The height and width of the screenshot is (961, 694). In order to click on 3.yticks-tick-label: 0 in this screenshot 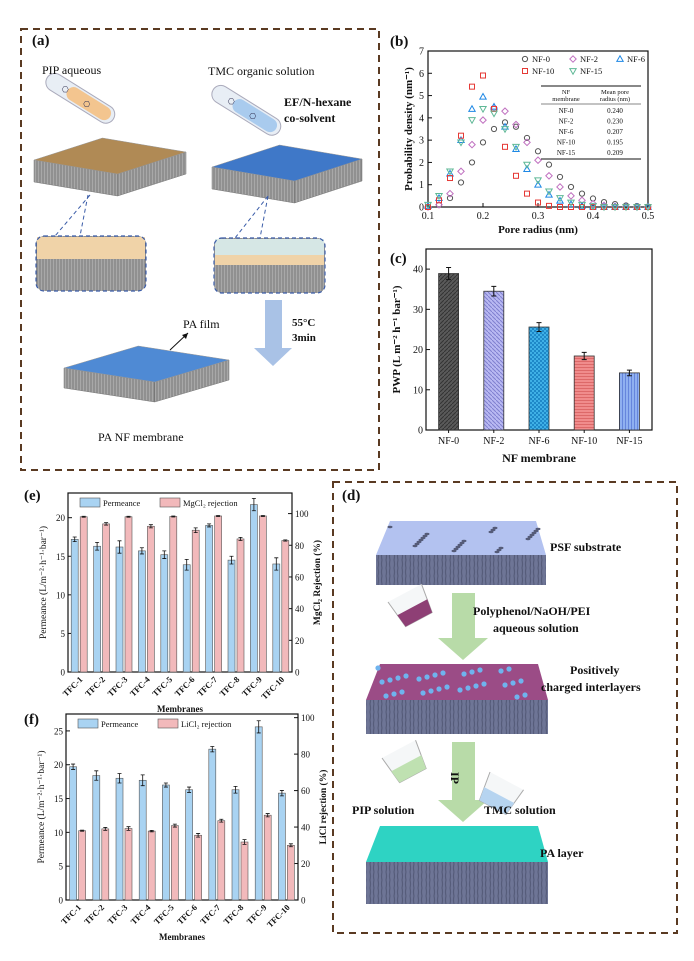, I will do `click(61, 901)`.